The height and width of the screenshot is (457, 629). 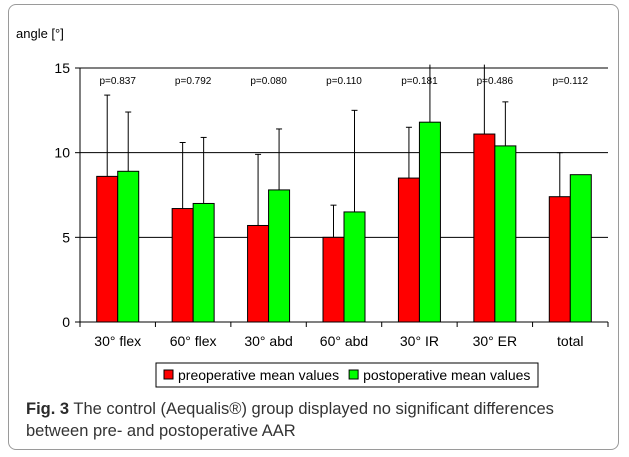 I want to click on legend-label-postoperative: postoperative mean values, so click(x=446, y=375).